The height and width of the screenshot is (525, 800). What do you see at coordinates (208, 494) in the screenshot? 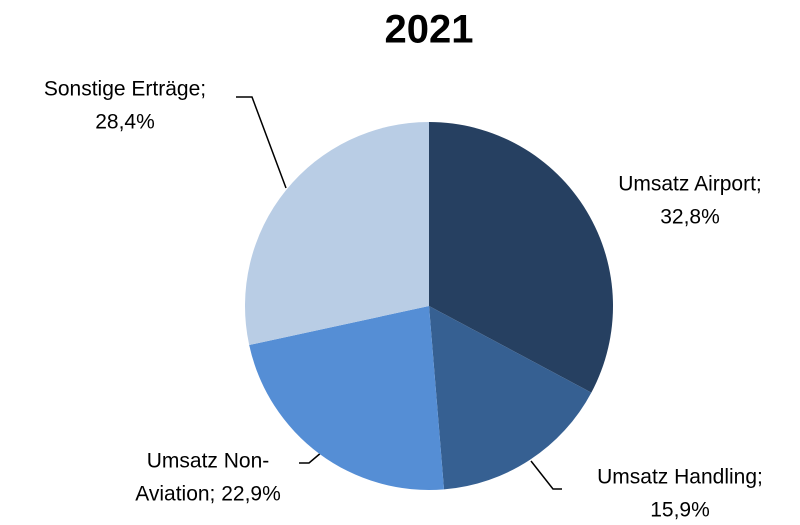
I see `data-label: Aviation; 22,9%` at bounding box center [208, 494].